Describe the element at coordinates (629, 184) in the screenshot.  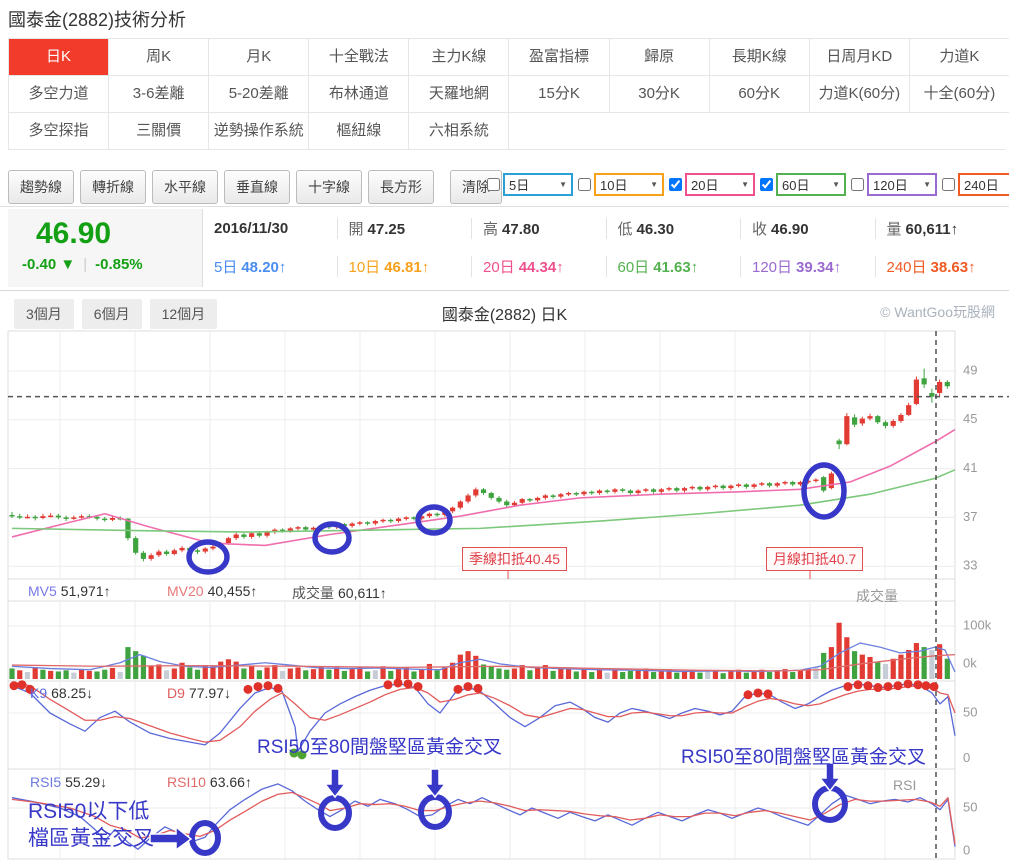
I see `ma-select-10日: 10日 ▼` at that location.